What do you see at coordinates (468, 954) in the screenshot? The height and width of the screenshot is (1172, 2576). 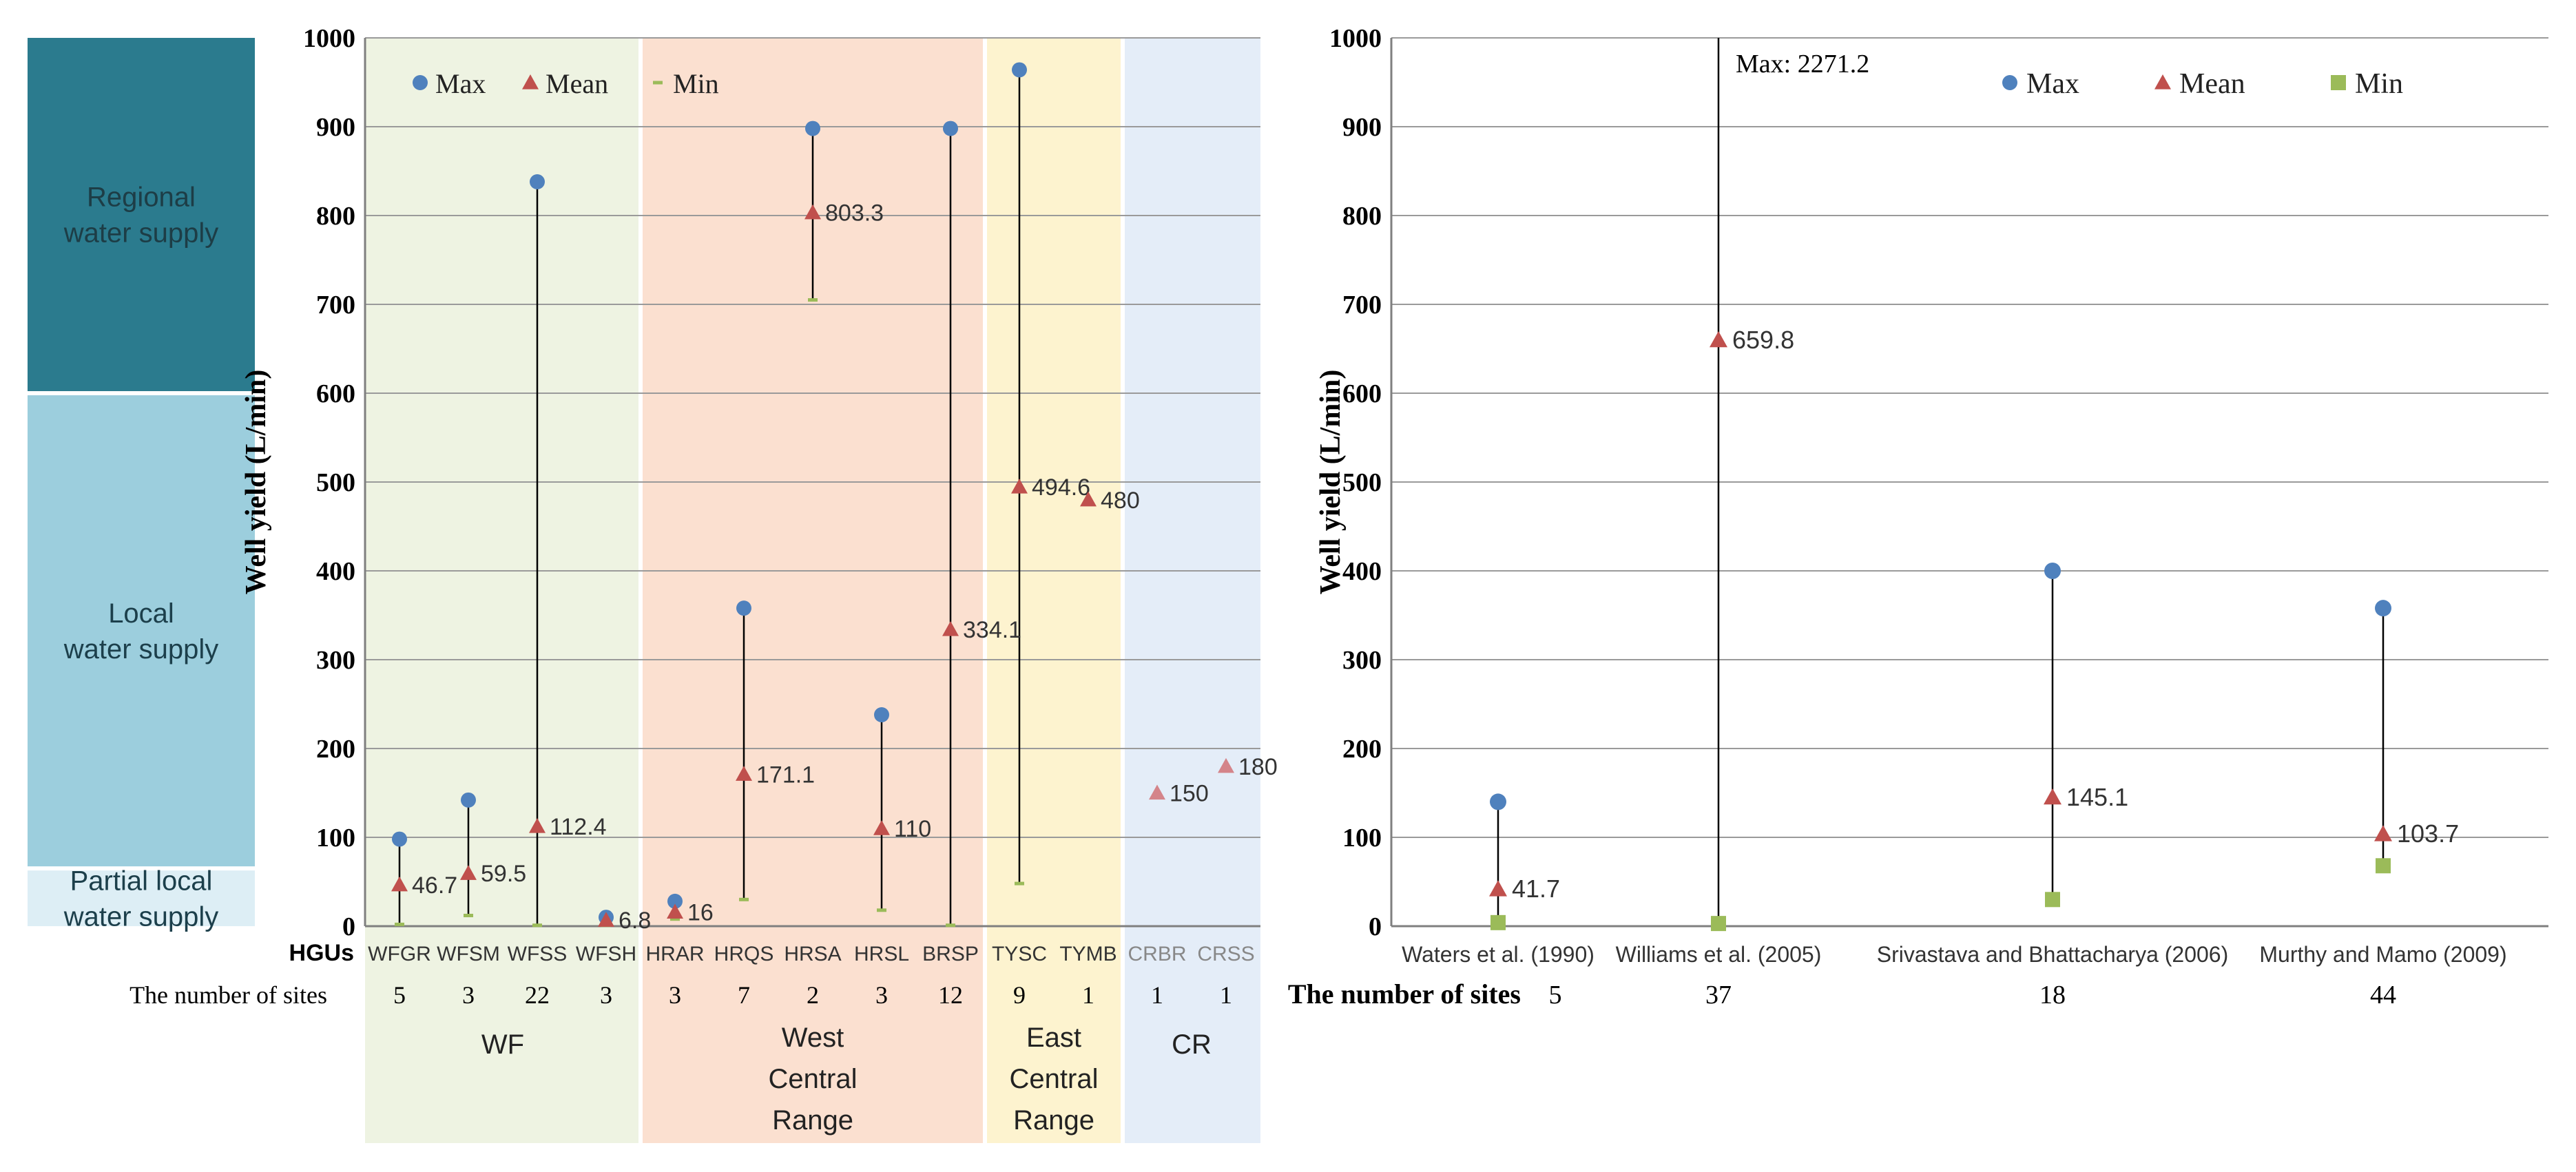 I see `x-tick-label: WFSM` at bounding box center [468, 954].